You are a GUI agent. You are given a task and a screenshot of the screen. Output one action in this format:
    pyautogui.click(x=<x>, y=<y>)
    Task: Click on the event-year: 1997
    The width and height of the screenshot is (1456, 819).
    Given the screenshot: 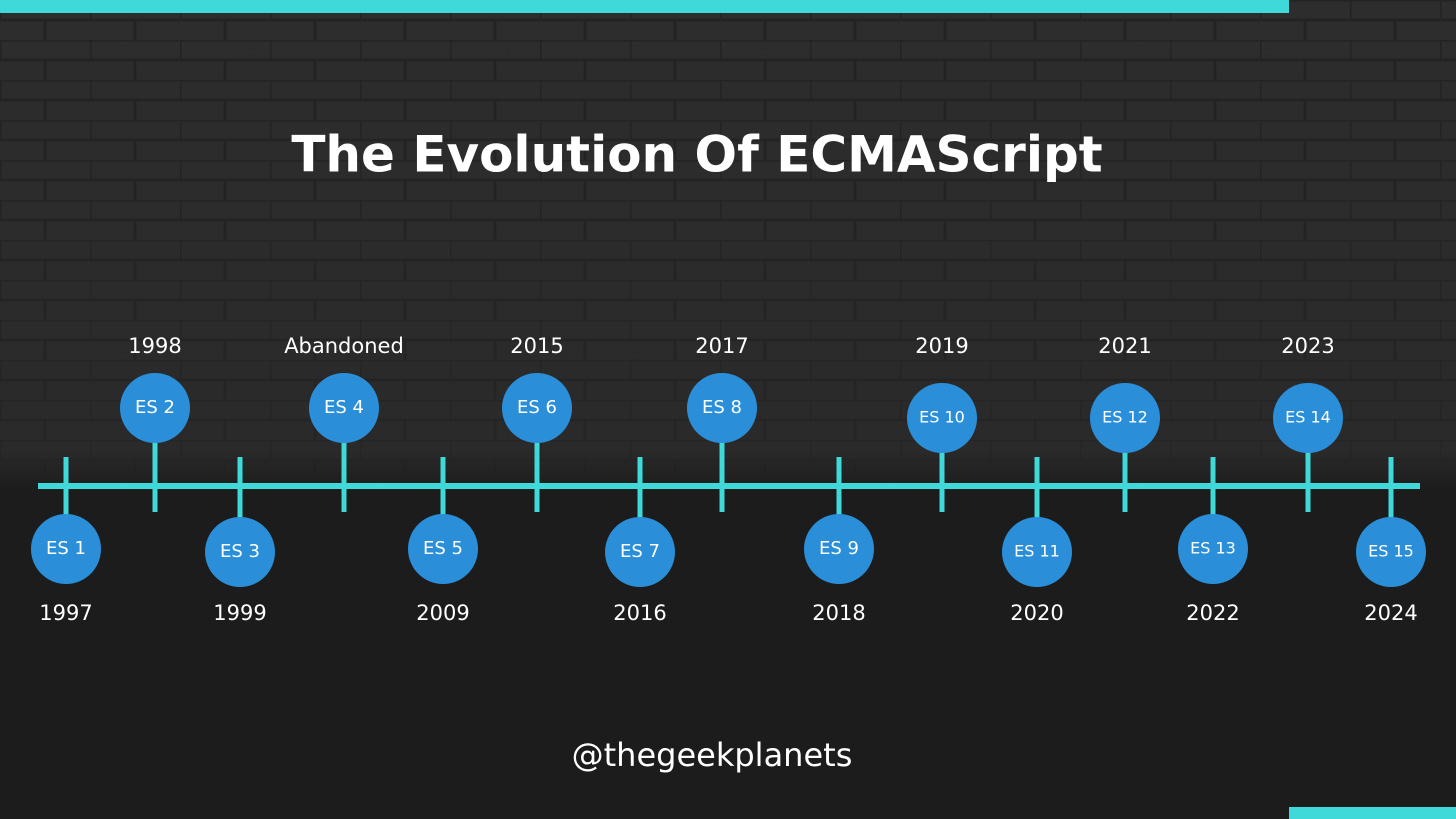 What is the action you would take?
    pyautogui.click(x=65, y=613)
    